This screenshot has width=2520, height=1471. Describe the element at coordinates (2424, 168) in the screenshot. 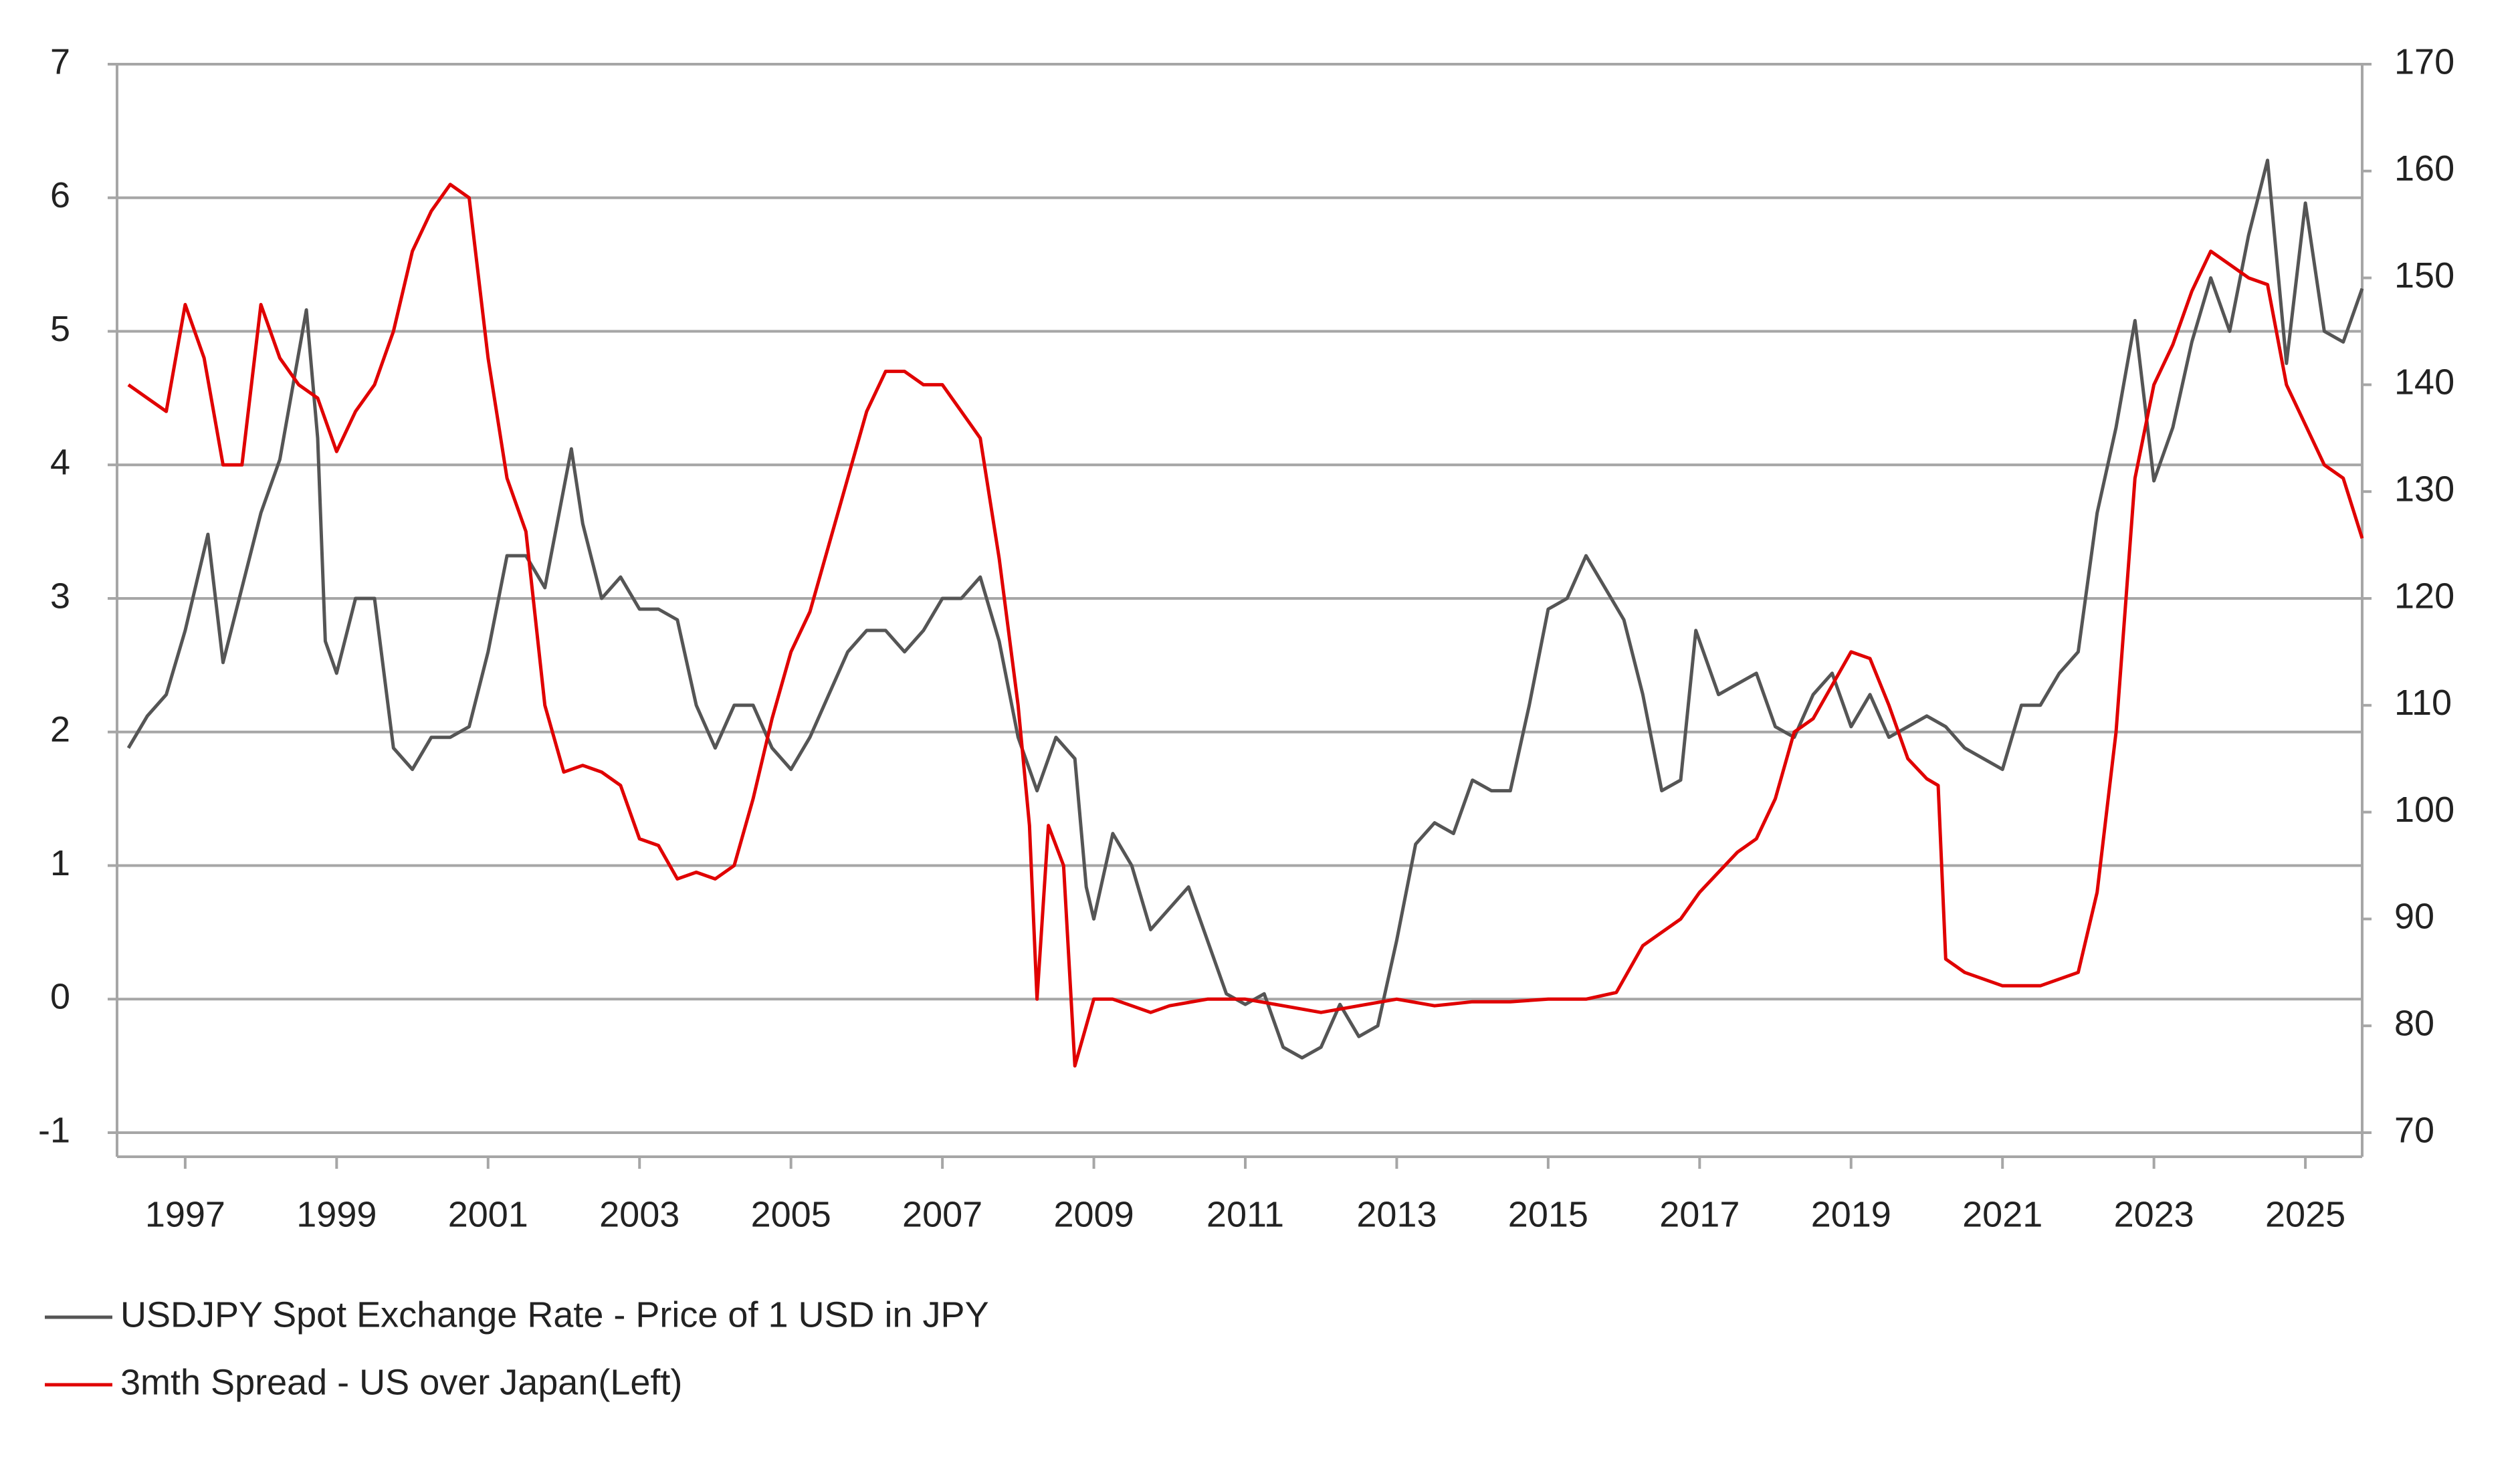

I see `y2-tick-label: 160` at that location.